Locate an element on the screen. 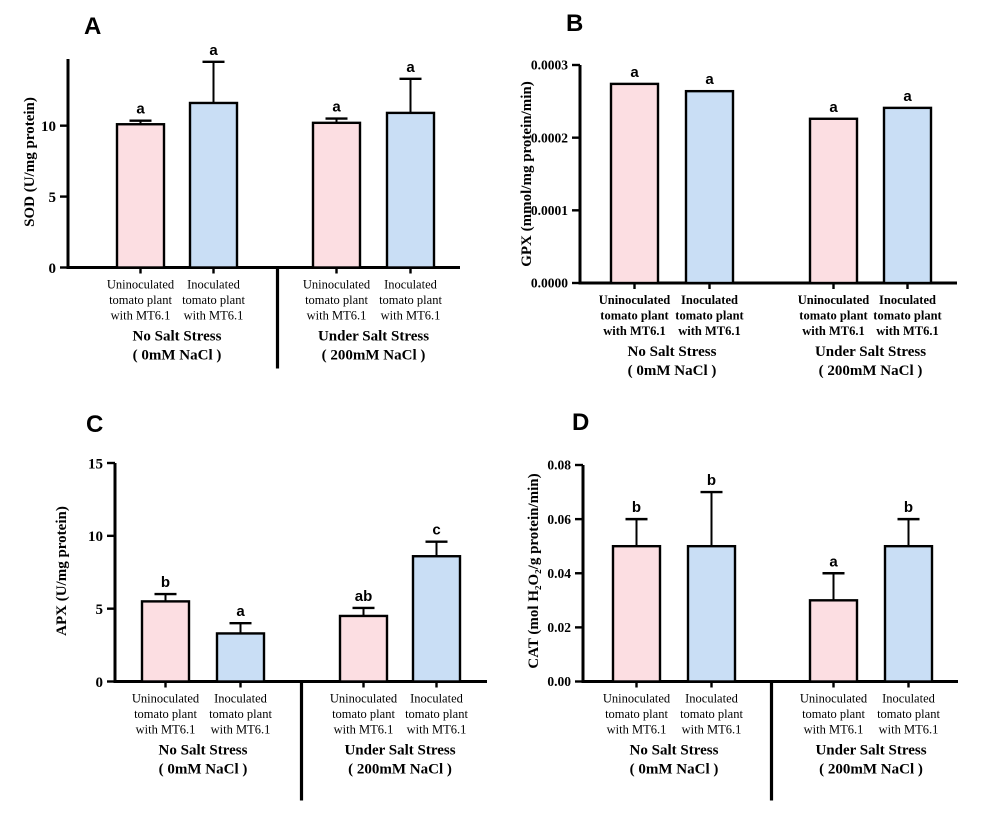 The height and width of the screenshot is (817, 1000). y-tick-label: 0.00 is located at coordinates (559, 681).